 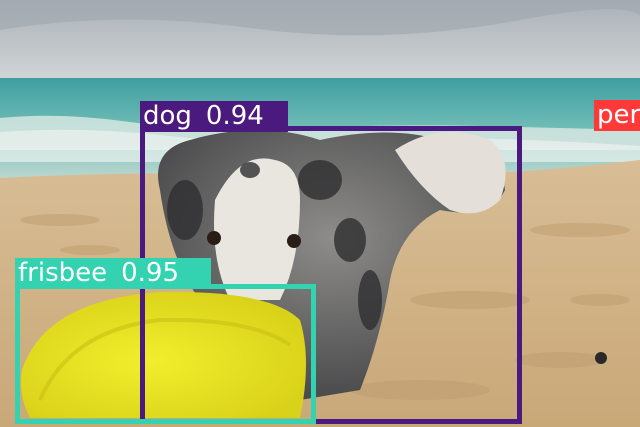 What do you see at coordinates (150, 273) in the screenshot?
I see `frisbee-confidence: 0.95` at bounding box center [150, 273].